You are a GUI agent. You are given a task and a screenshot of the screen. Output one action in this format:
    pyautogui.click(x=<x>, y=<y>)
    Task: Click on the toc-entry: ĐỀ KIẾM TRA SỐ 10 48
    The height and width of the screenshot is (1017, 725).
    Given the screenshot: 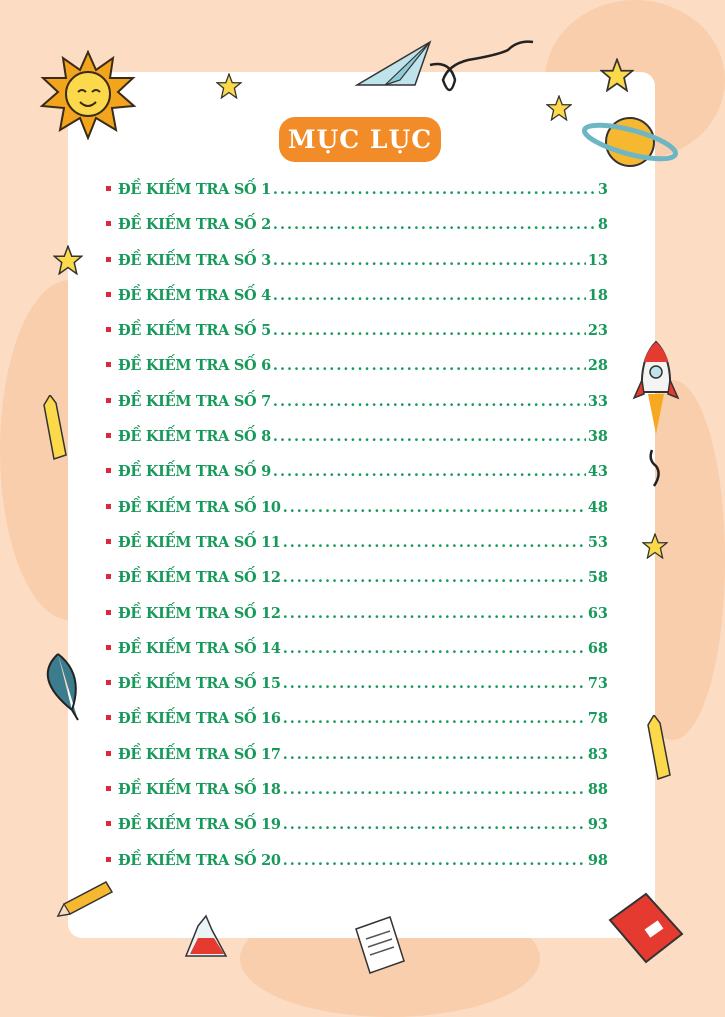 What is the action you would take?
    pyautogui.click(x=357, y=516)
    